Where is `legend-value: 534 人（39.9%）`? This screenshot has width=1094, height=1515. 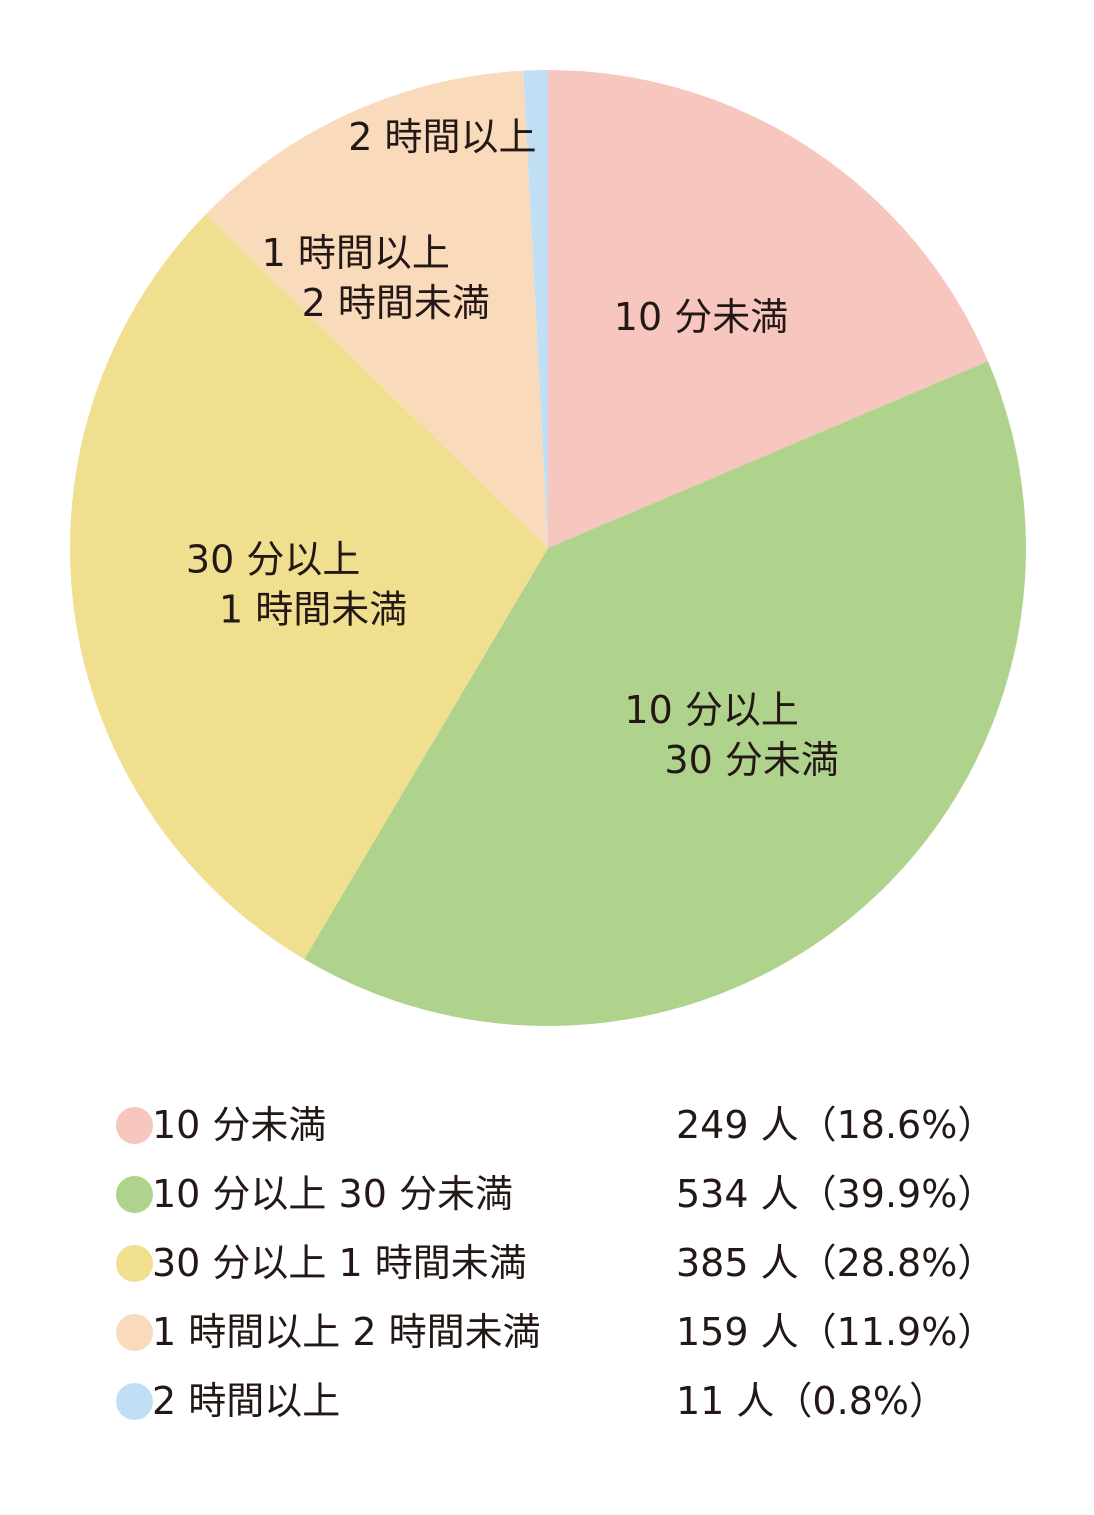 legend-value: 534 人（39.9%） is located at coordinates (836, 1194).